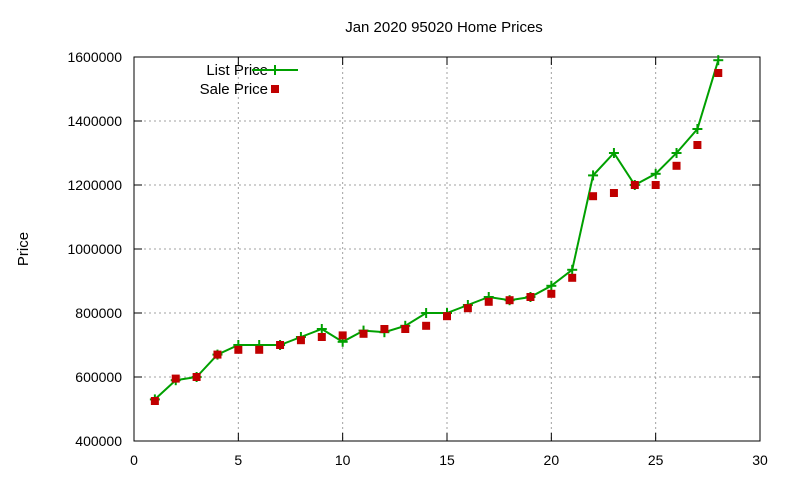 The height and width of the screenshot is (480, 800). I want to click on x-tick-label: 20, so click(552, 460).